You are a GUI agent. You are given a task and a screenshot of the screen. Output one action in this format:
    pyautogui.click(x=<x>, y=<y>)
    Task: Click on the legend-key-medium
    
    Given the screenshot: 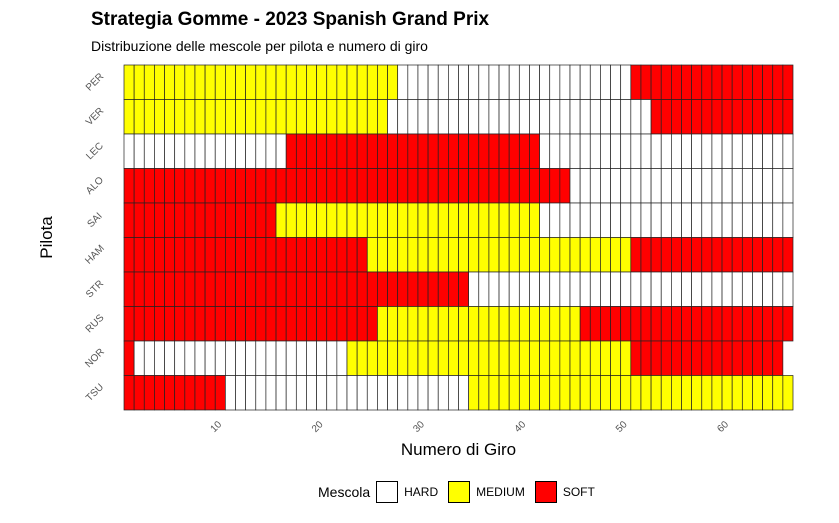 What is the action you would take?
    pyautogui.click(x=459, y=492)
    